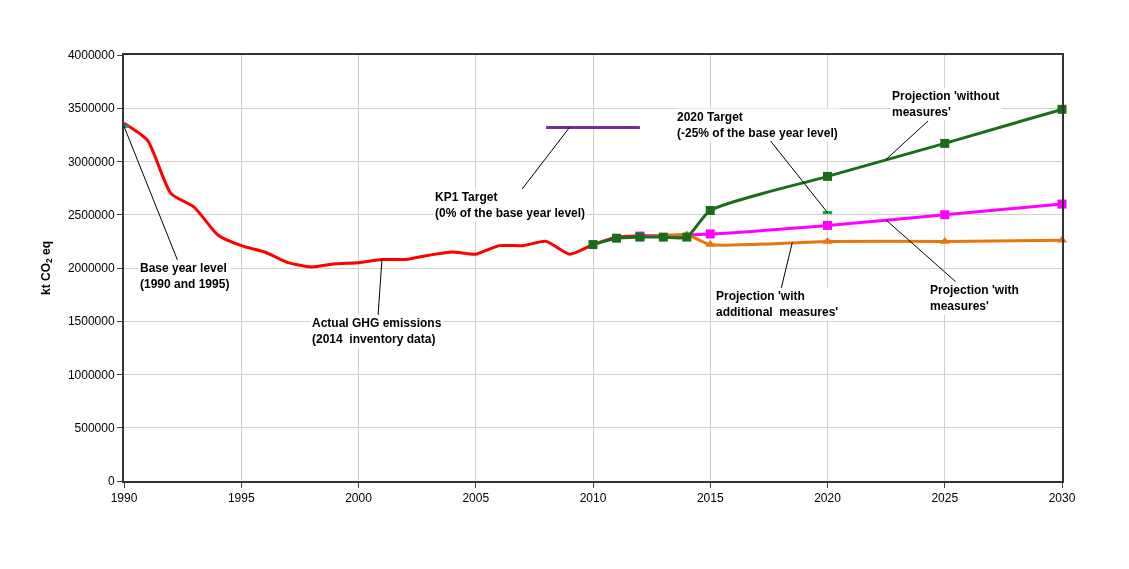 The width and height of the screenshot is (1129, 569). Describe the element at coordinates (593, 498) in the screenshot. I see `x-tick-label: 2010` at that location.